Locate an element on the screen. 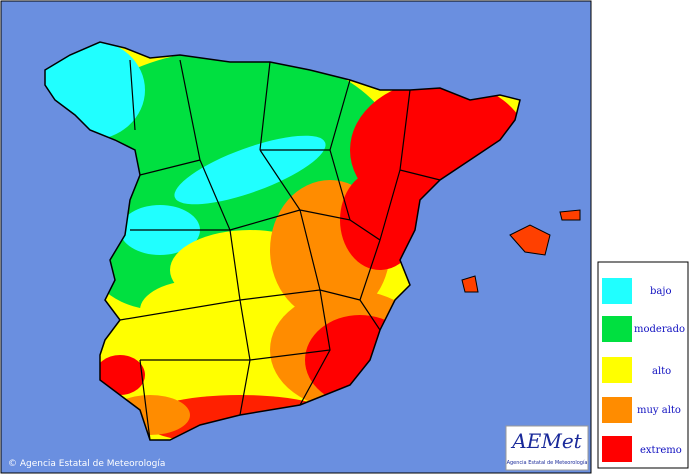  legend-label: moderado is located at coordinates (659, 329).